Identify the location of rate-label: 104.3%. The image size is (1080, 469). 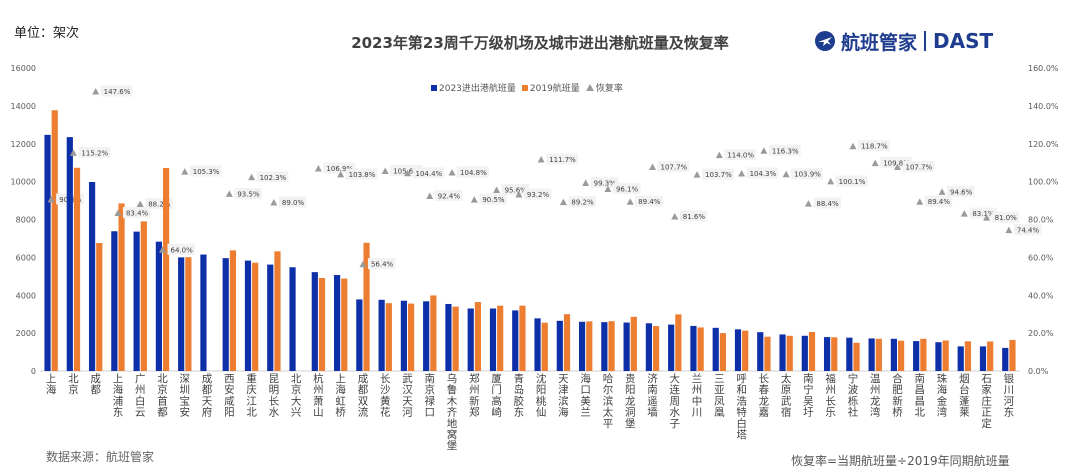
(763, 174).